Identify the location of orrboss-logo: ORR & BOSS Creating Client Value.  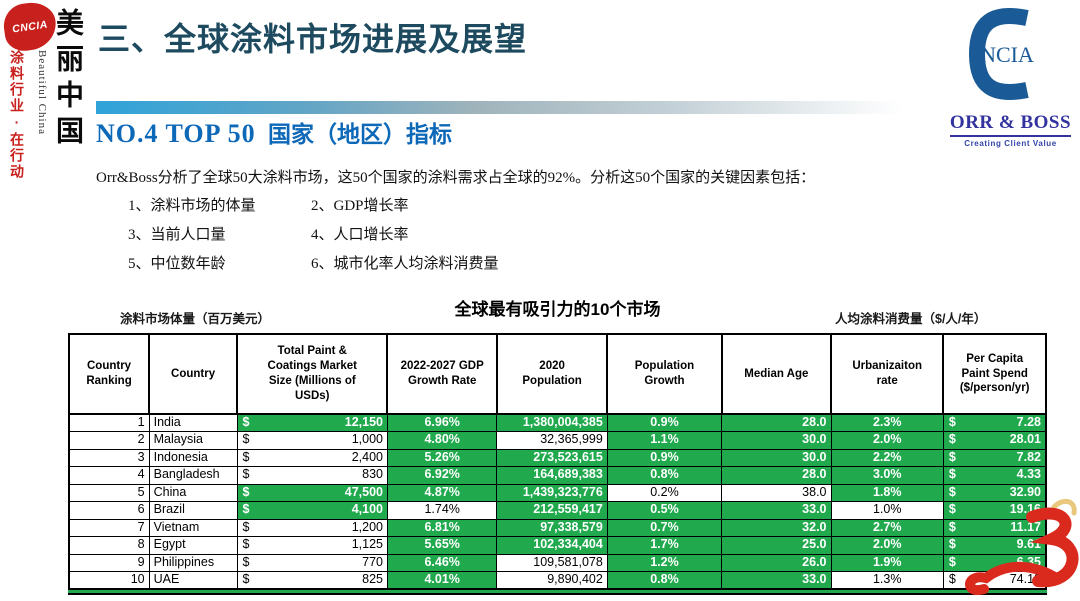
(1009, 130).